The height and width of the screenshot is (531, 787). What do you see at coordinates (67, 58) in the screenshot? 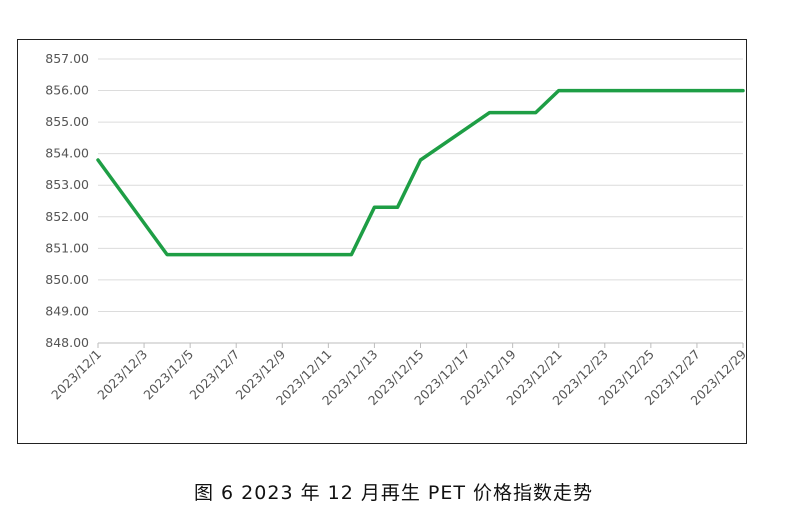
I see `y-tick-label: 857.00` at bounding box center [67, 58].